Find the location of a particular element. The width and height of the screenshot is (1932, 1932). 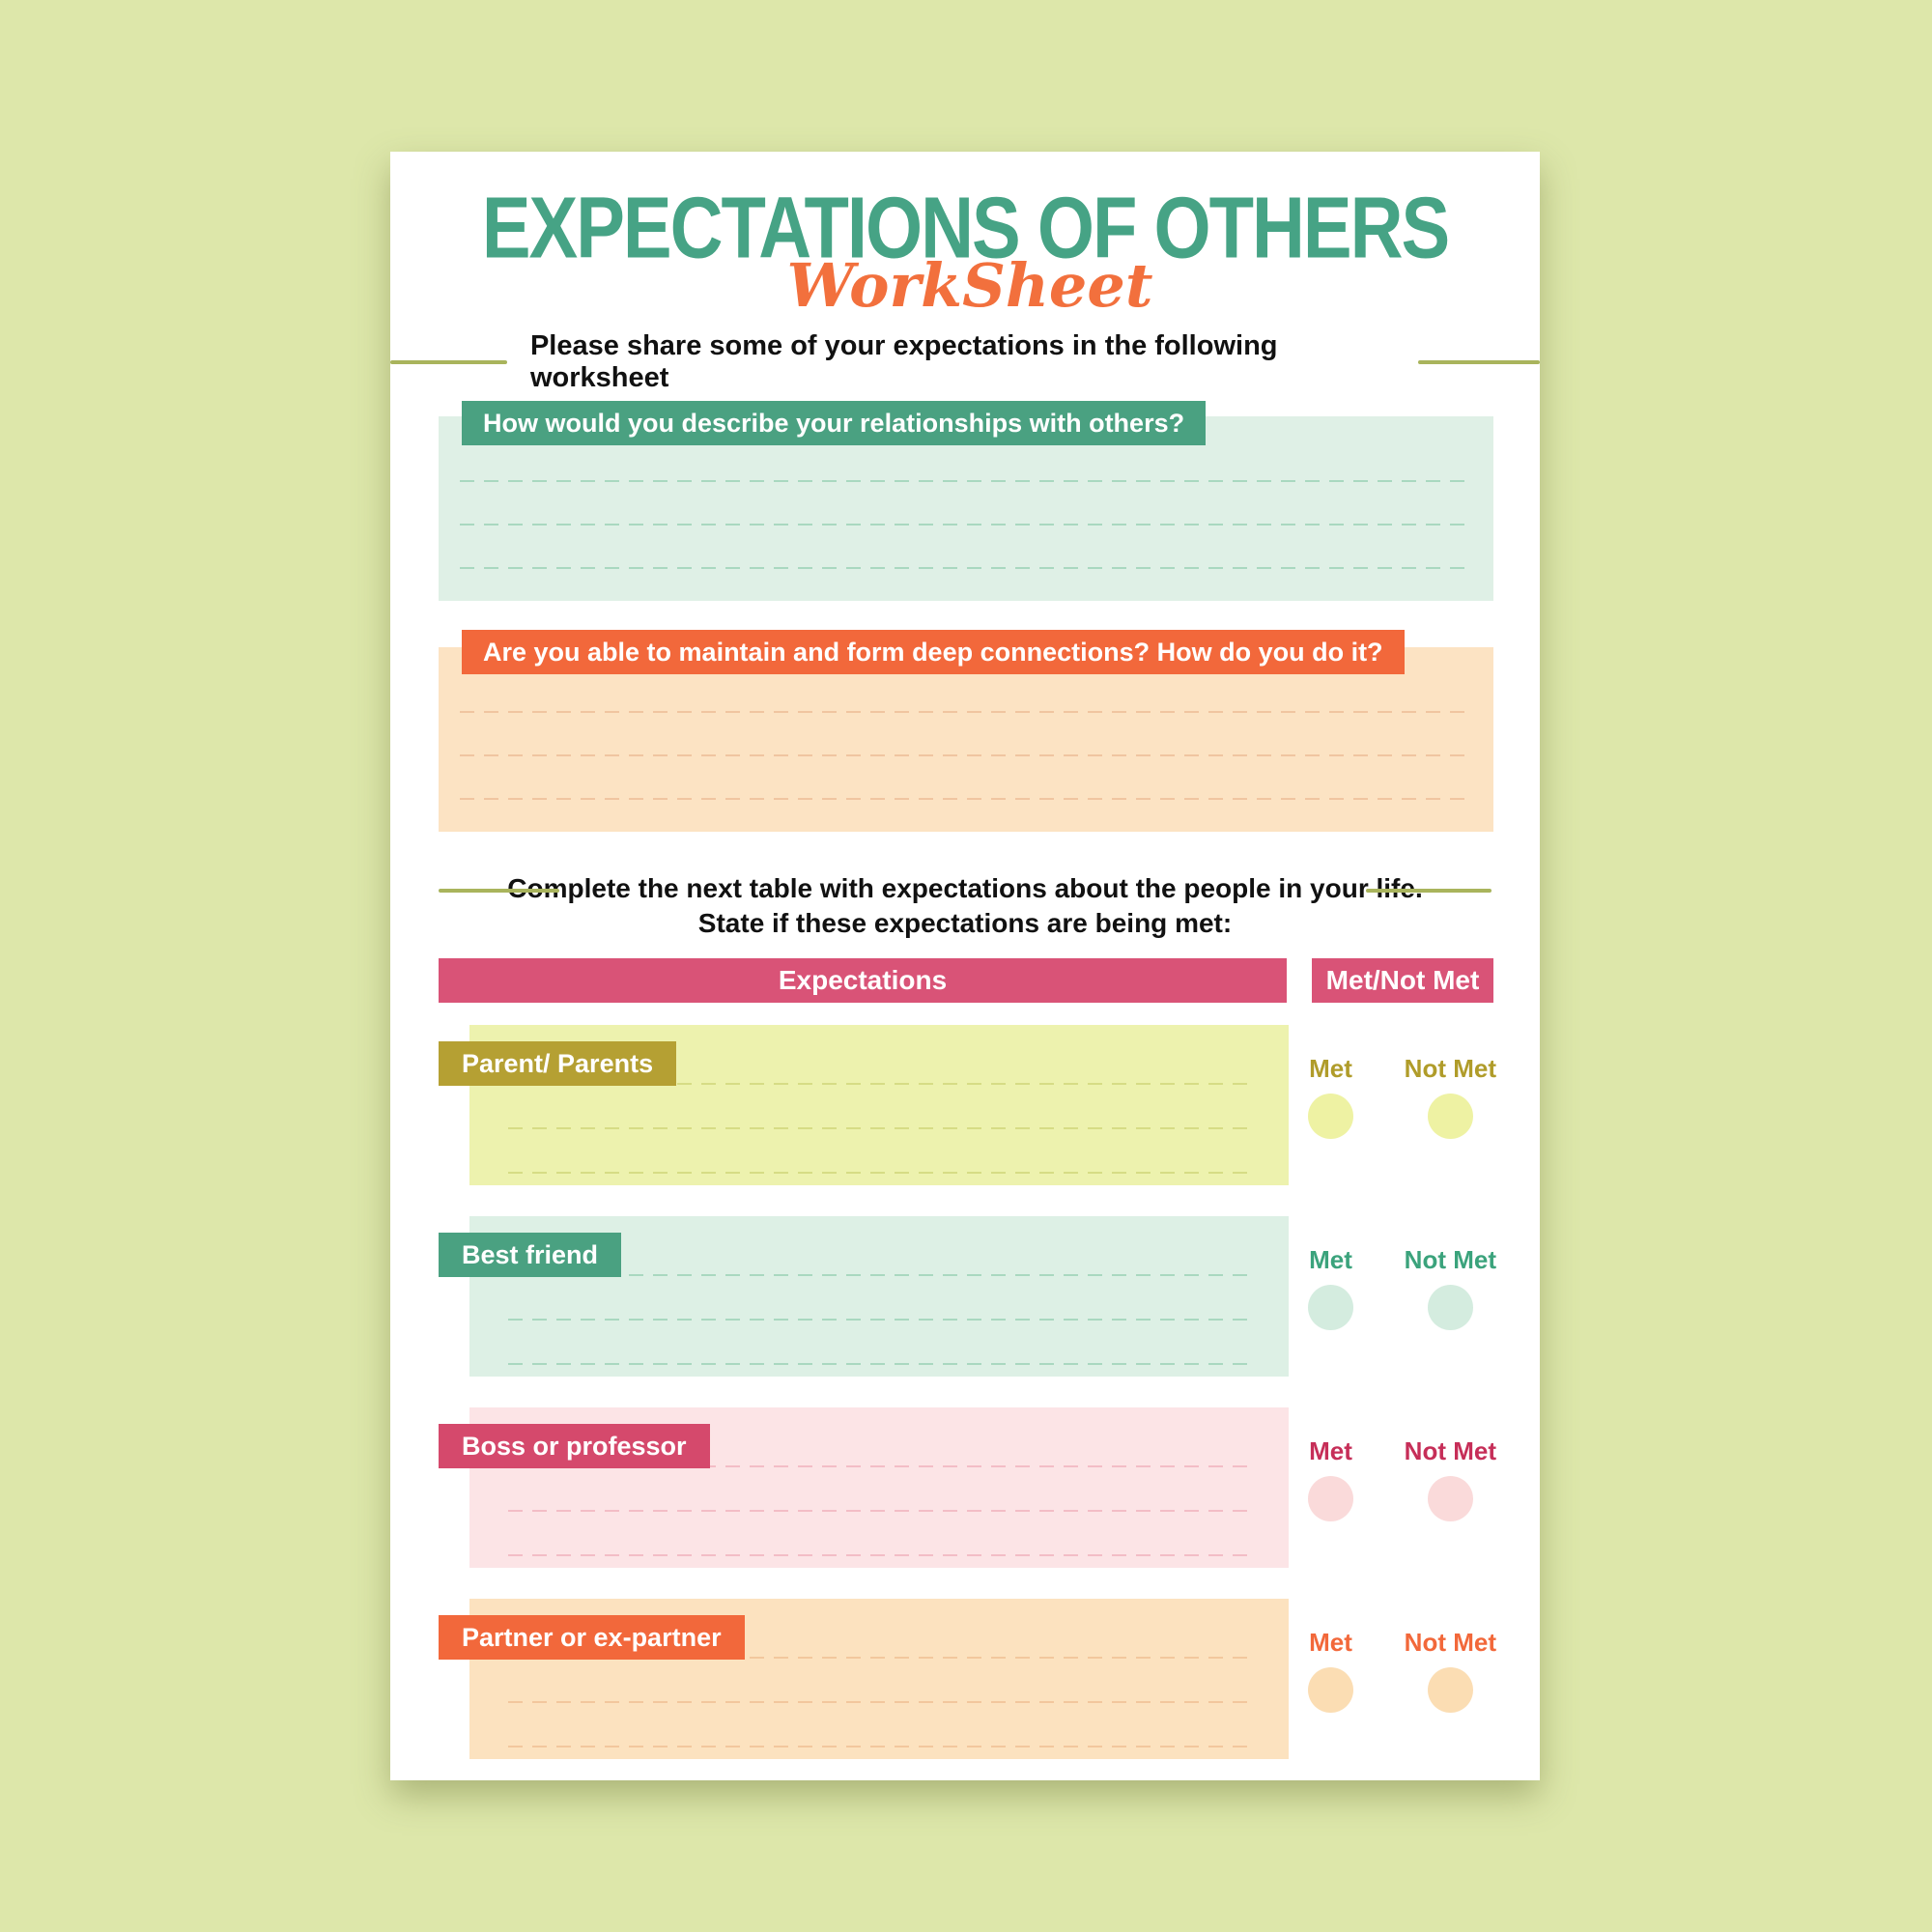

question-1-writing-area is located at coordinates (966, 508).